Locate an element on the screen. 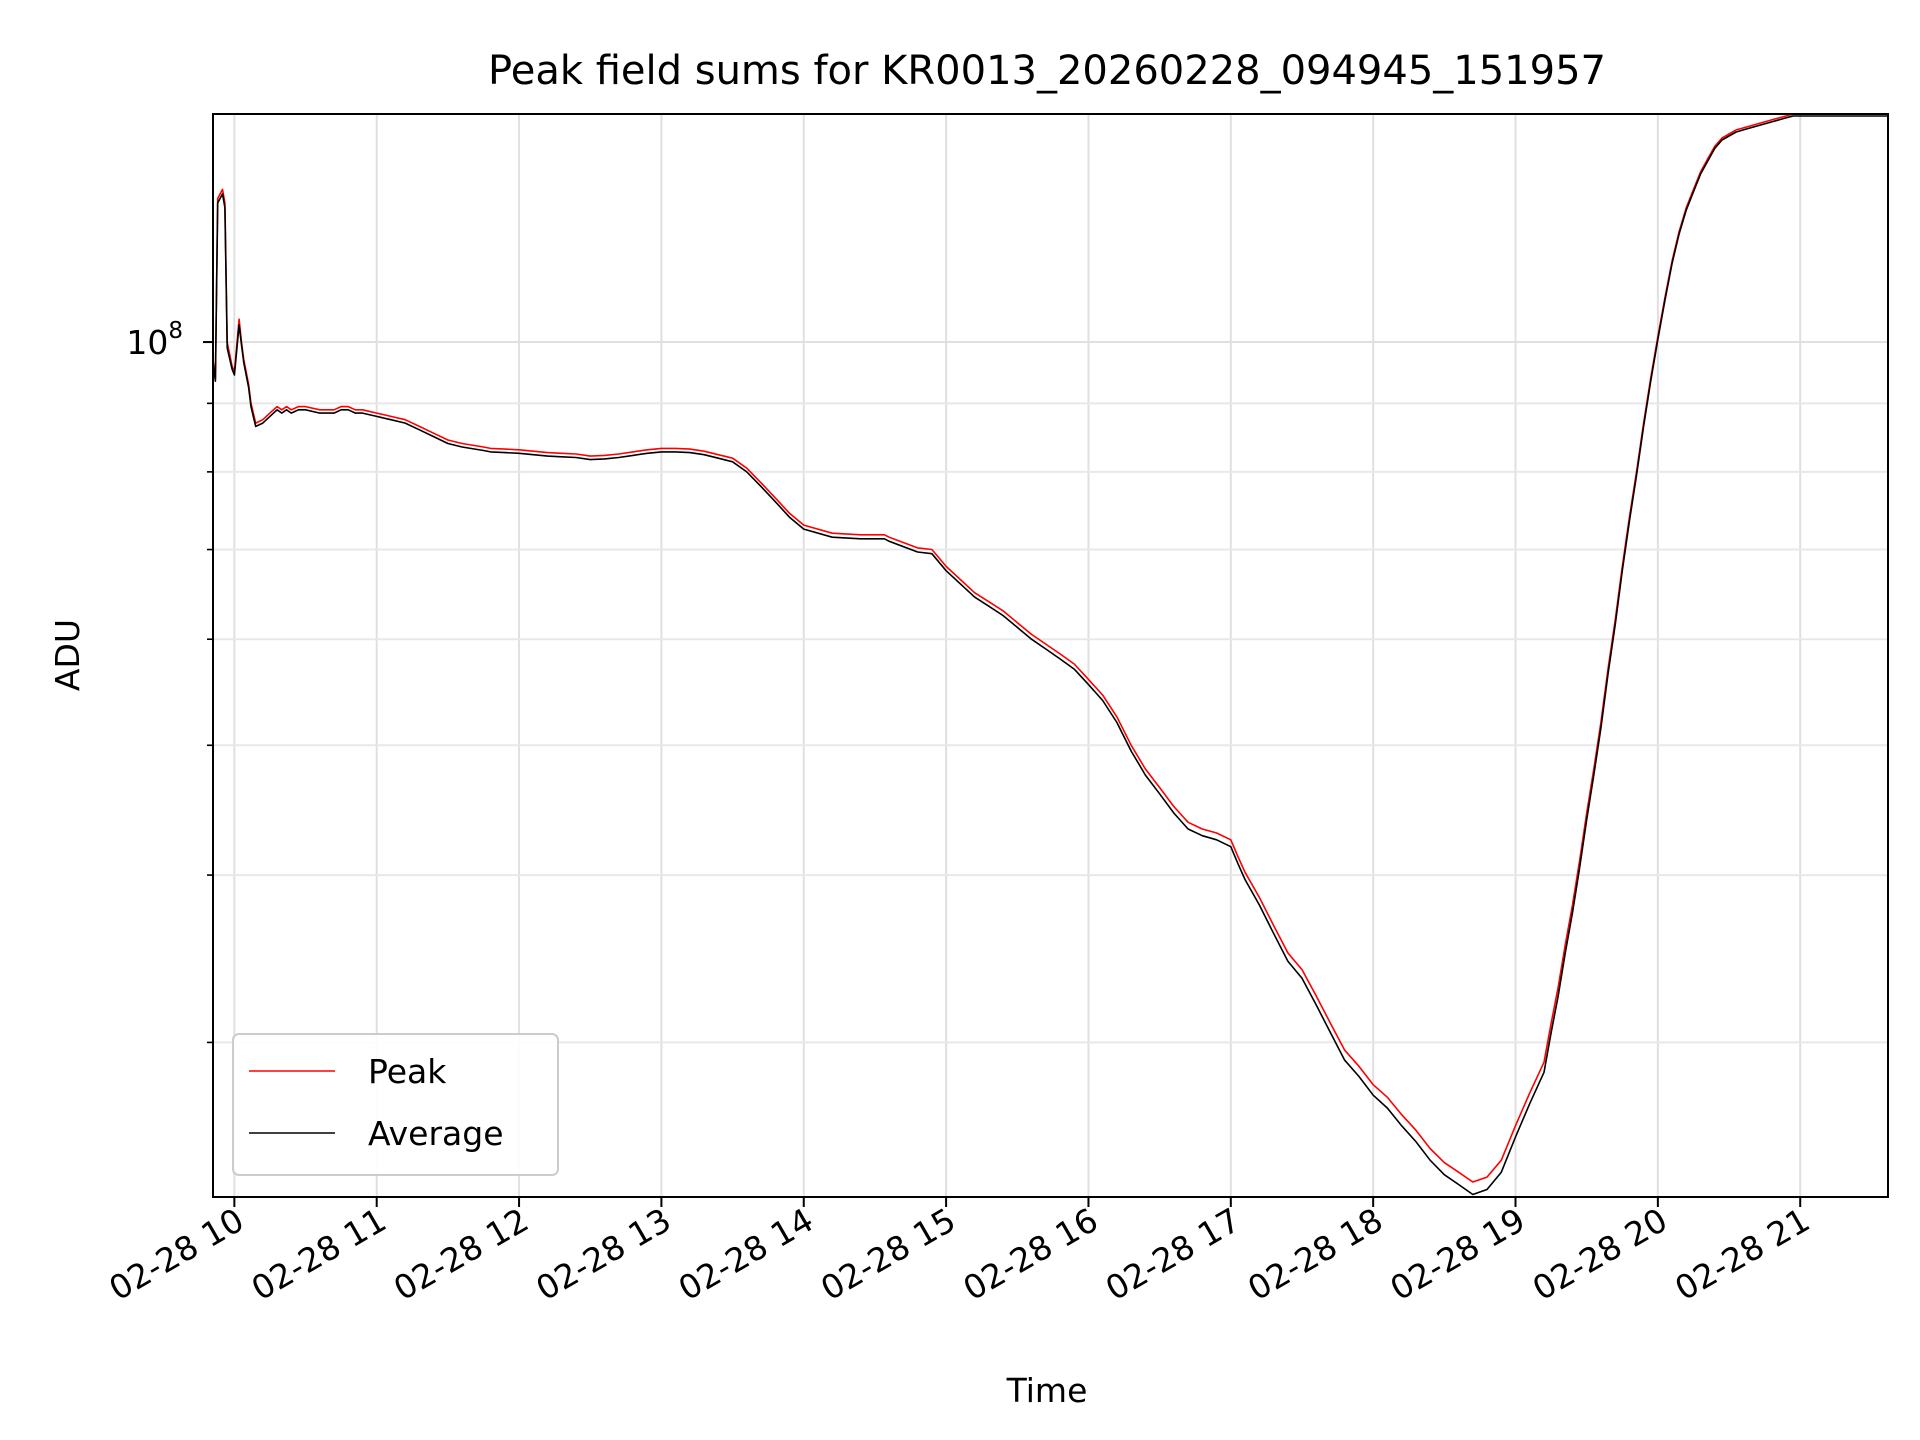  x-tick-label: 02-28 16 is located at coordinates (1030, 1254).